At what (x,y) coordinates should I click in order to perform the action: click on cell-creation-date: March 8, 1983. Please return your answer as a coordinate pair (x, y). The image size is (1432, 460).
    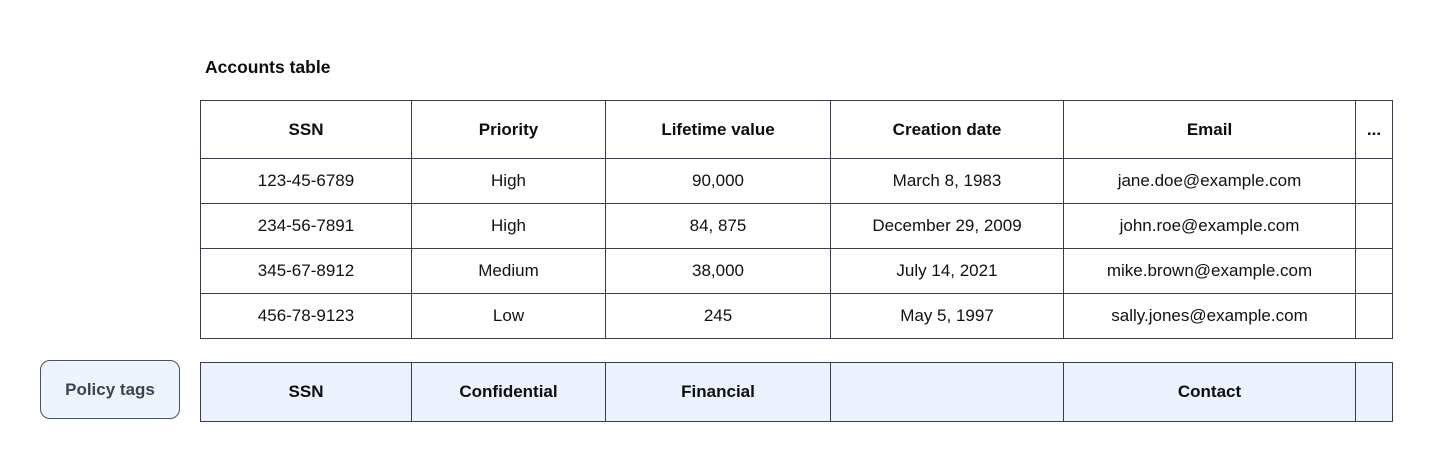
    Looking at the image, I should click on (947, 181).